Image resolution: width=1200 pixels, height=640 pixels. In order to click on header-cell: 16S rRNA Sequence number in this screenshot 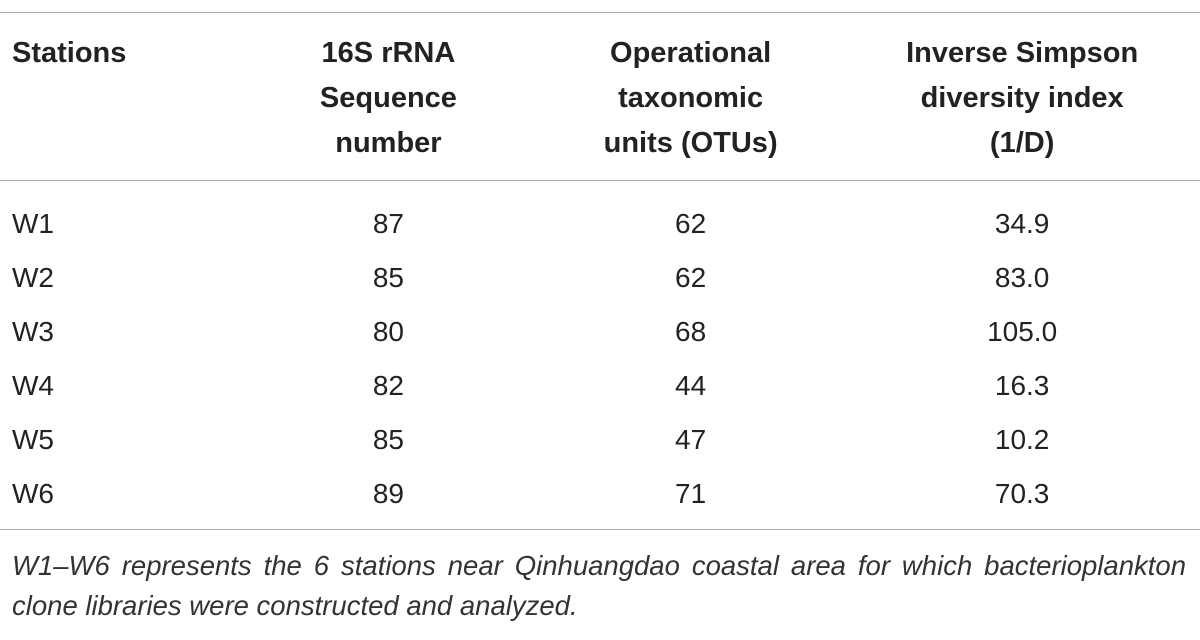, I will do `click(388, 96)`.